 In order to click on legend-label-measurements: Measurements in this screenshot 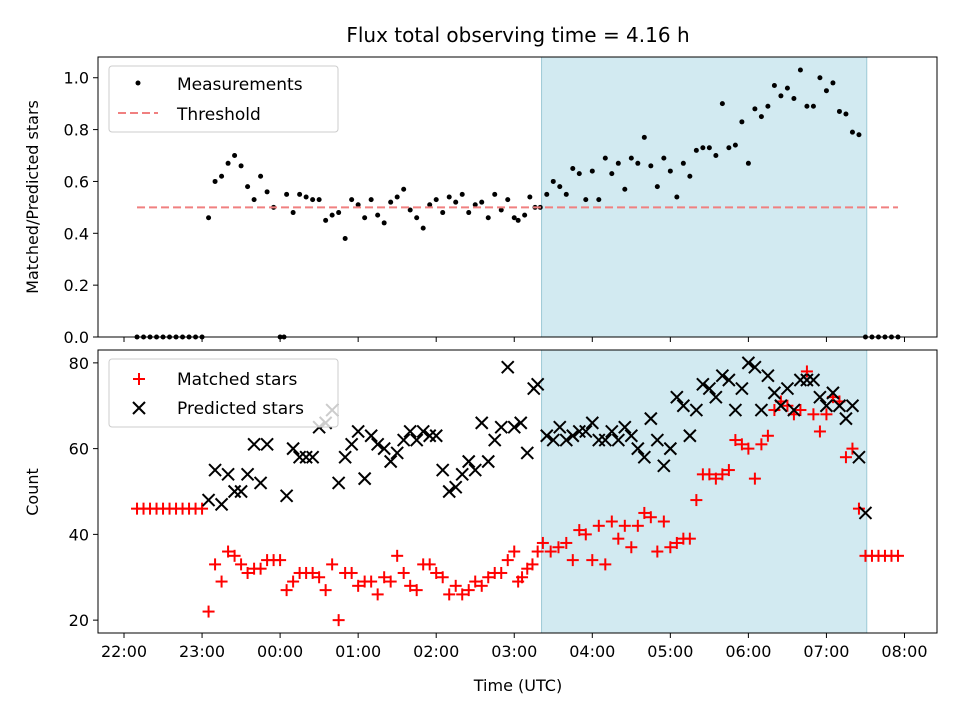, I will do `click(240, 85)`.